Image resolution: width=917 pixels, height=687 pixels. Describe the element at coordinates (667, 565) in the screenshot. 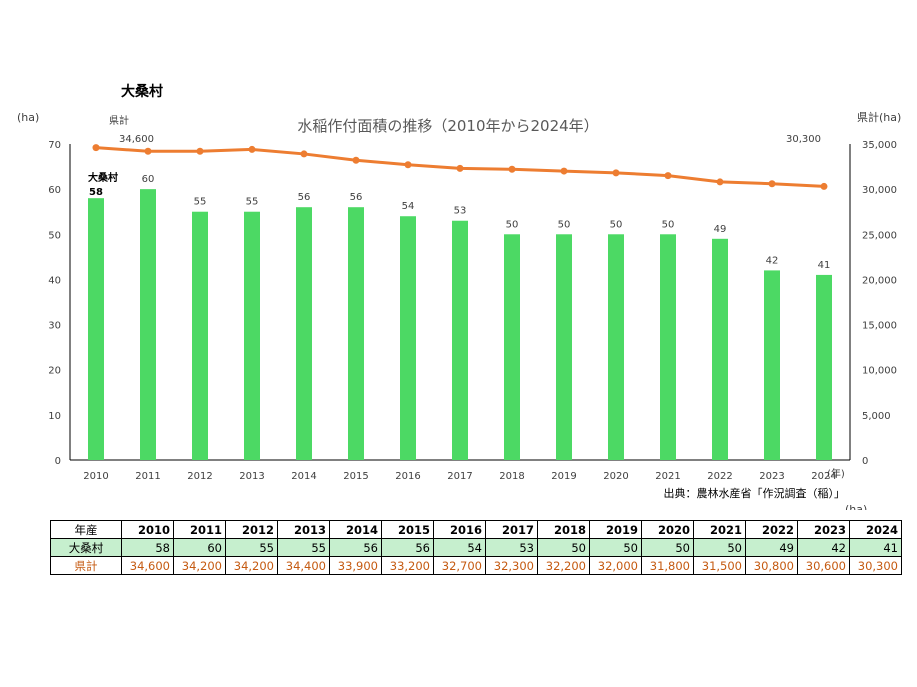

I see `table-cell: 31,800` at that location.